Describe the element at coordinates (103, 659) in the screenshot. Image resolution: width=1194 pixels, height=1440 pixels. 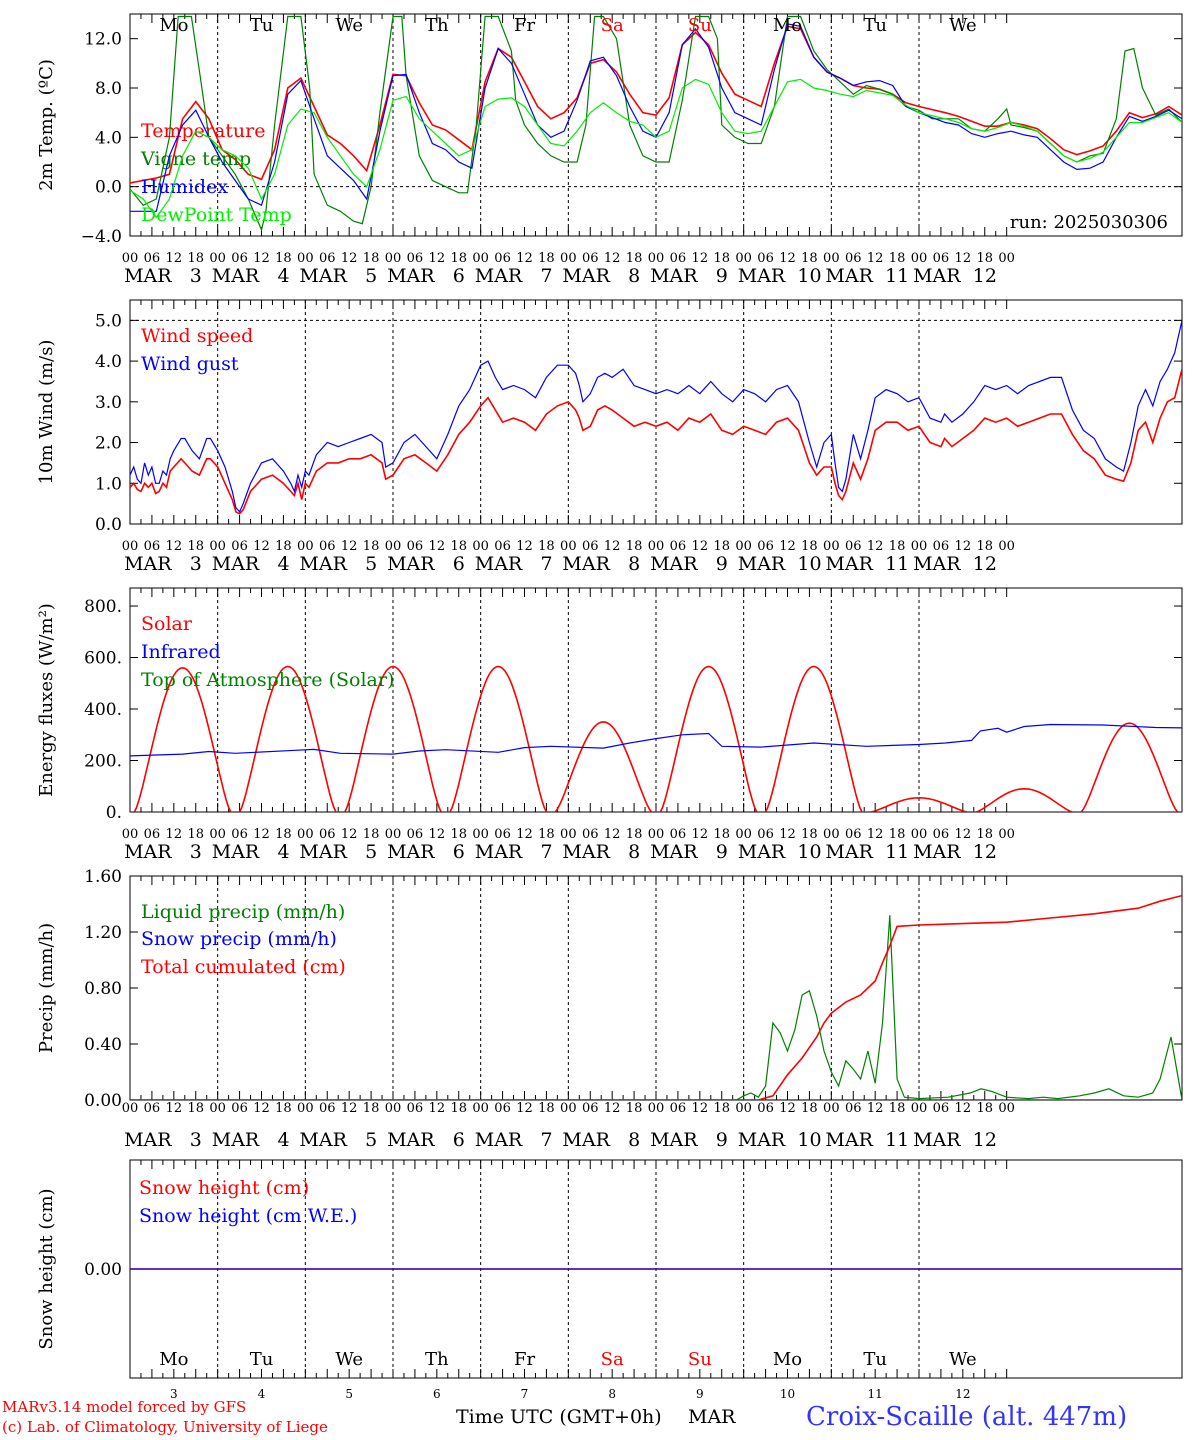
I see `y-tick-label: 600.` at that location.